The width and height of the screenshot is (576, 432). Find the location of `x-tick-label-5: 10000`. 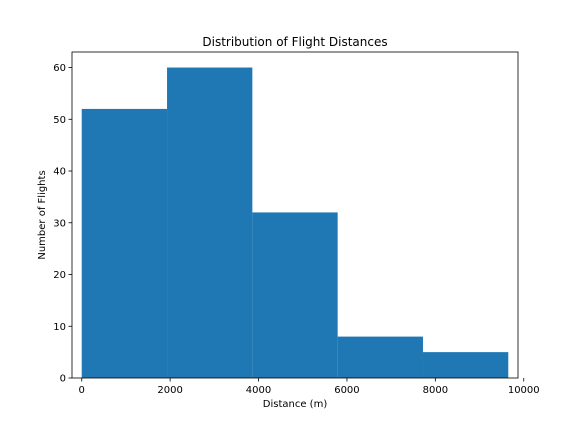

x-tick-label-5: 10000 is located at coordinates (524, 390).